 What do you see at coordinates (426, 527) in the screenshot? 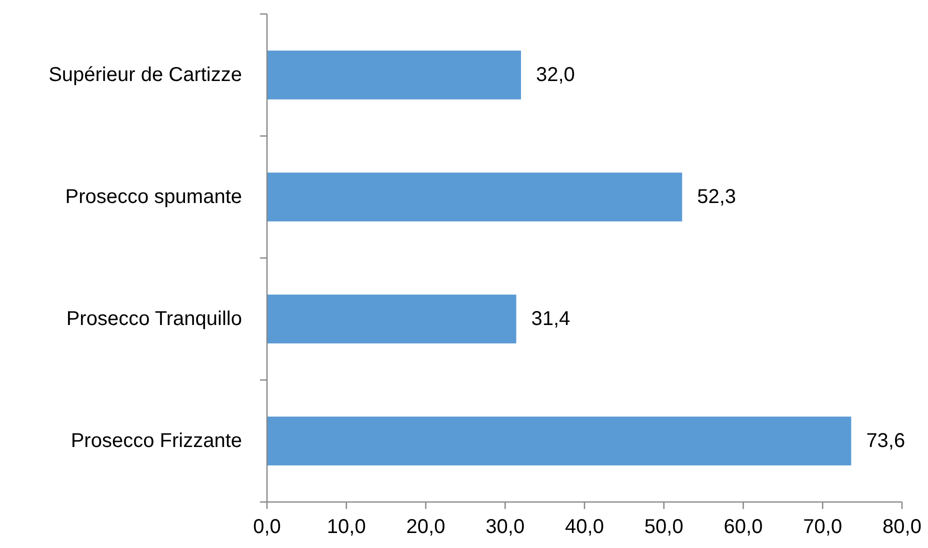
I see `x-tick-label: 20,0` at bounding box center [426, 527].